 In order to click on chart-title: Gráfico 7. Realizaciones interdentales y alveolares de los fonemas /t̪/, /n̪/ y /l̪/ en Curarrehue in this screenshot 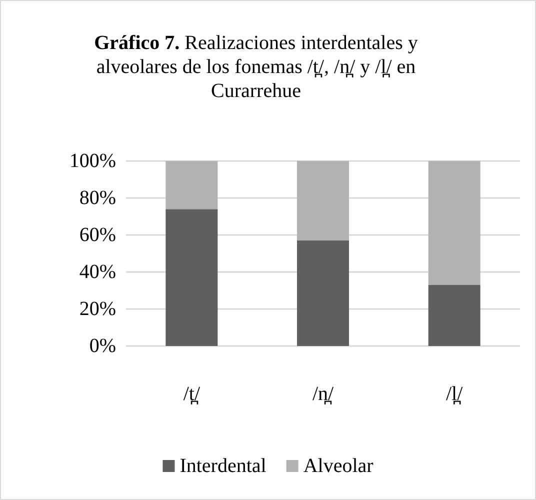, I will do `click(256, 67)`.